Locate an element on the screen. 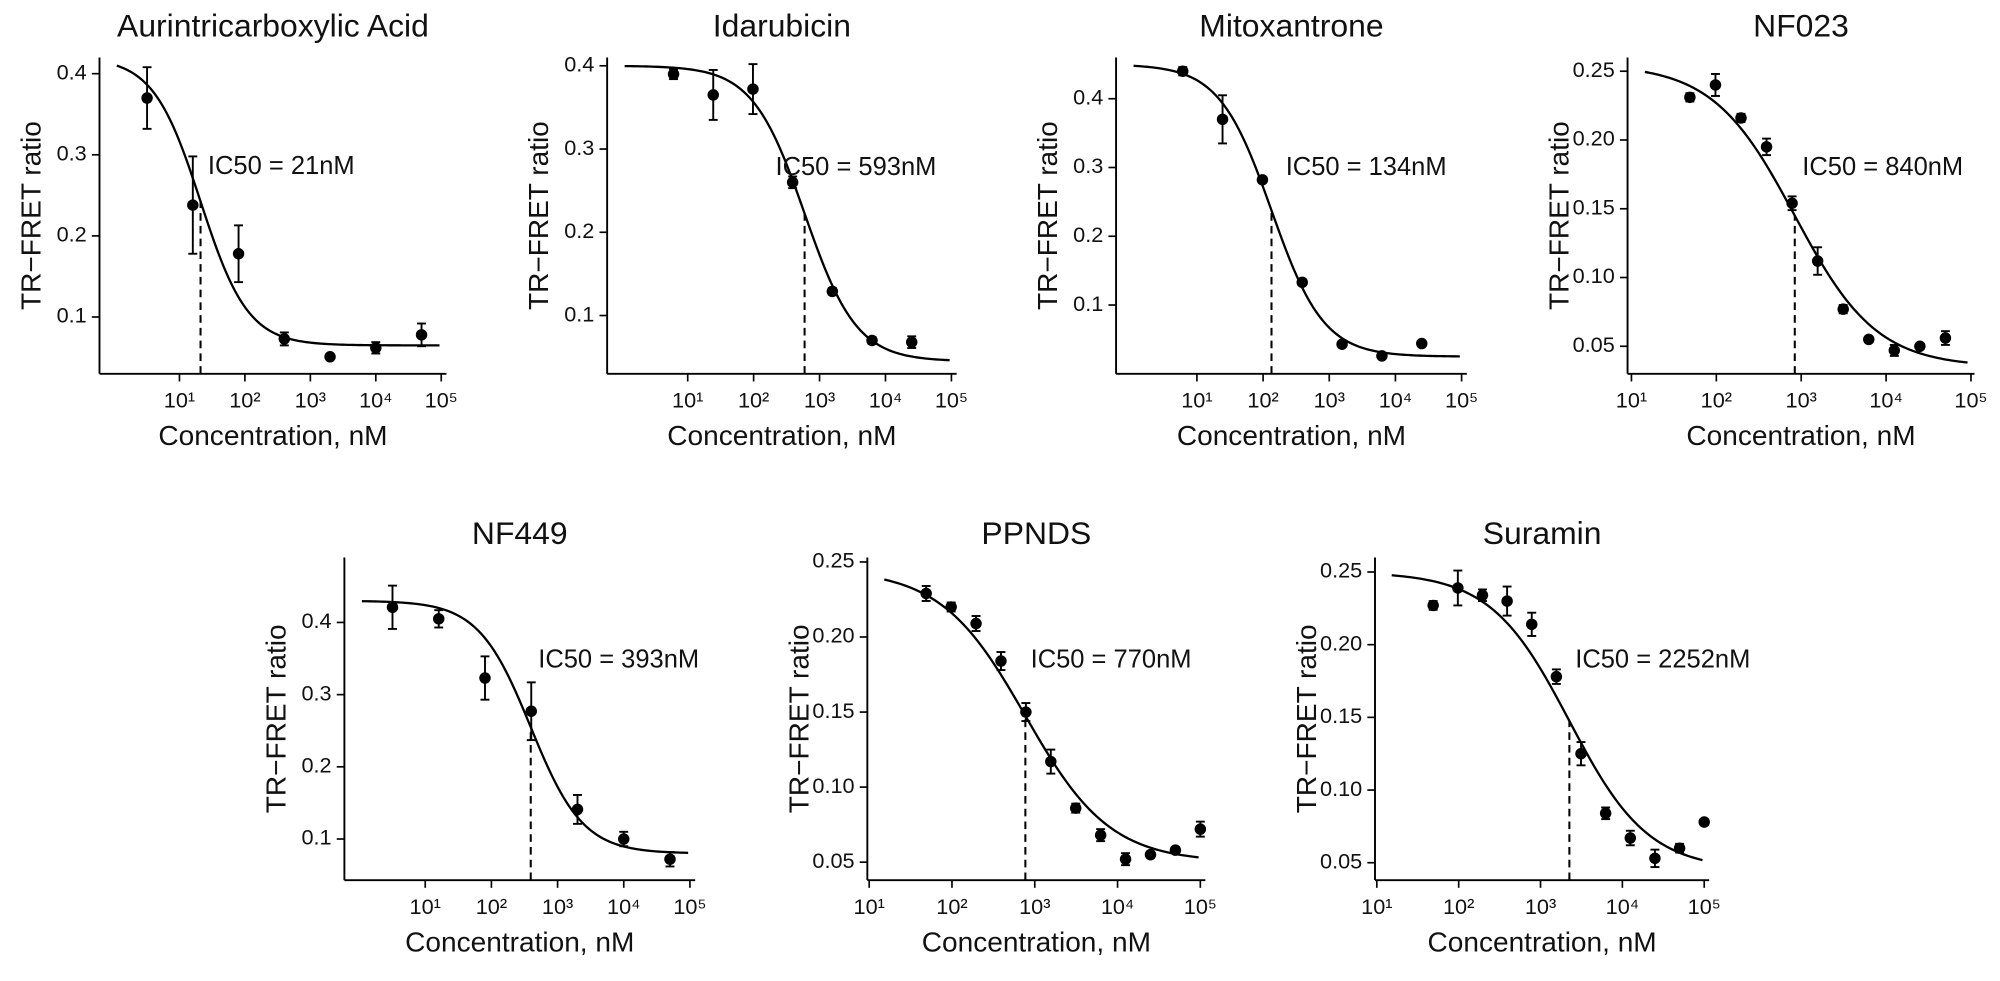  chart-title: PPNDS is located at coordinates (1036, 533).